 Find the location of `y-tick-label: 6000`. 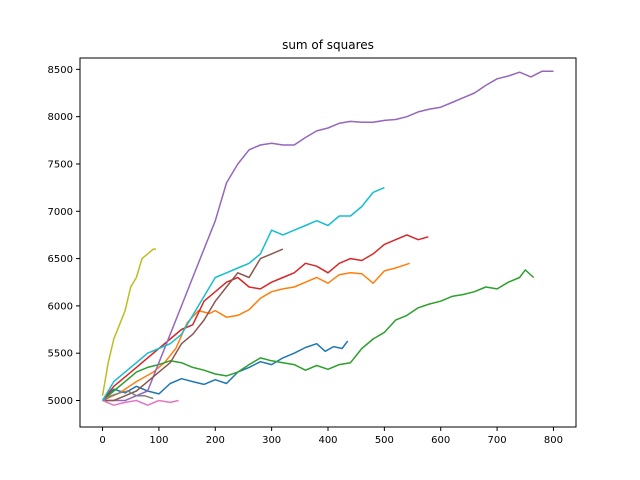

y-tick-label: 6000 is located at coordinates (60, 306).